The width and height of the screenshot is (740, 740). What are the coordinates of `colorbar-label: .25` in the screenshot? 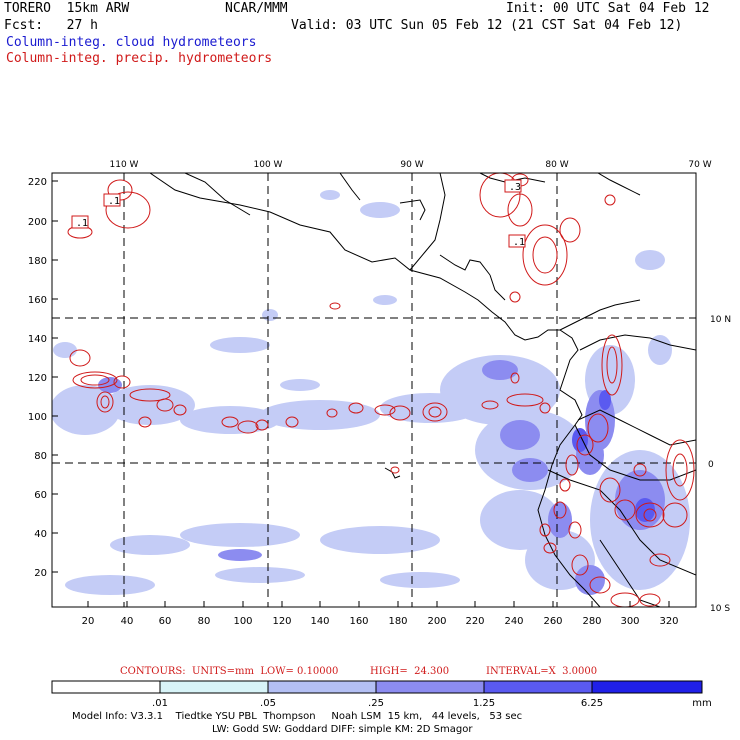 It's located at (376, 703).